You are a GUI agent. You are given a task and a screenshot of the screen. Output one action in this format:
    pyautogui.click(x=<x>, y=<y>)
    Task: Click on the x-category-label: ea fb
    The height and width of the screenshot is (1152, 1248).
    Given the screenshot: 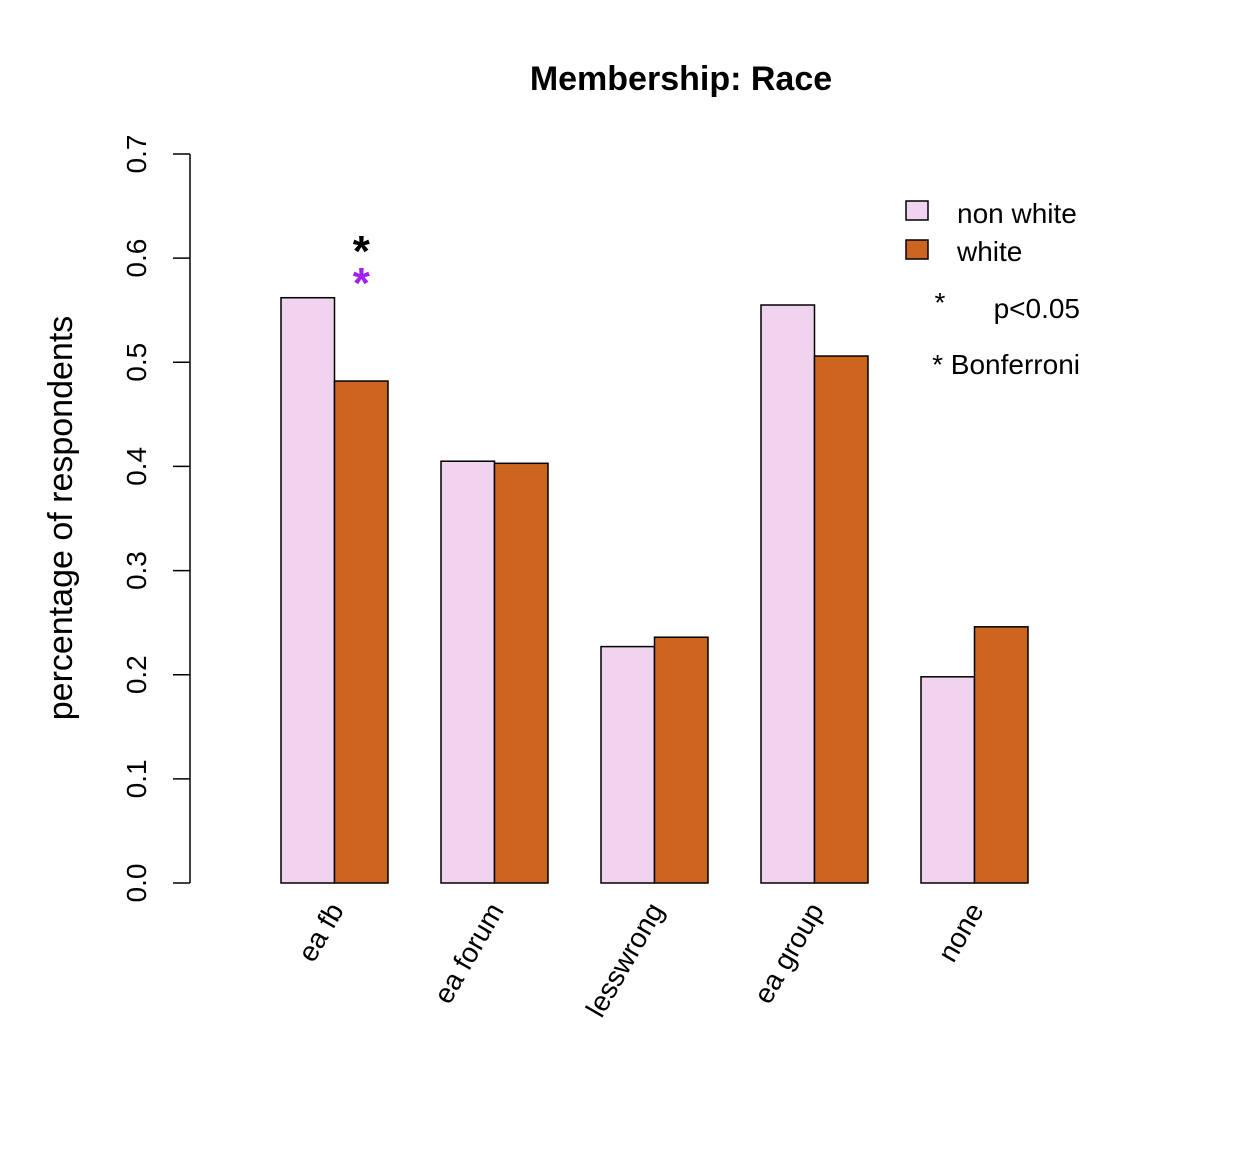 What is the action you would take?
    pyautogui.click(x=321, y=932)
    